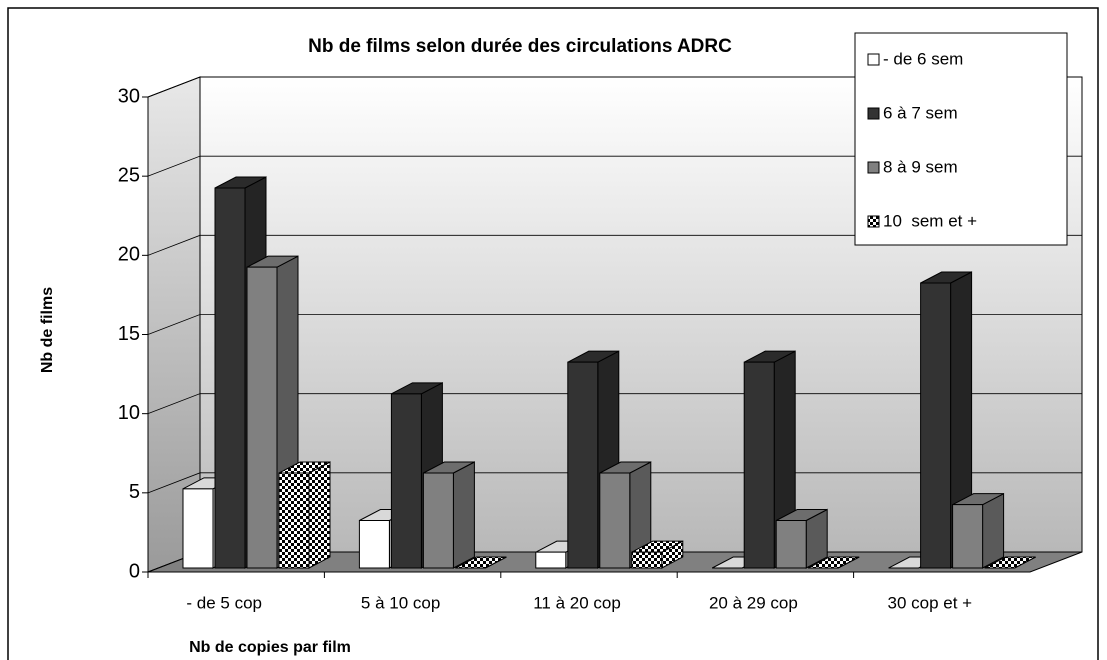 The image size is (1107, 660). I want to click on legend-label: 8 à 9 sem, so click(920, 166).